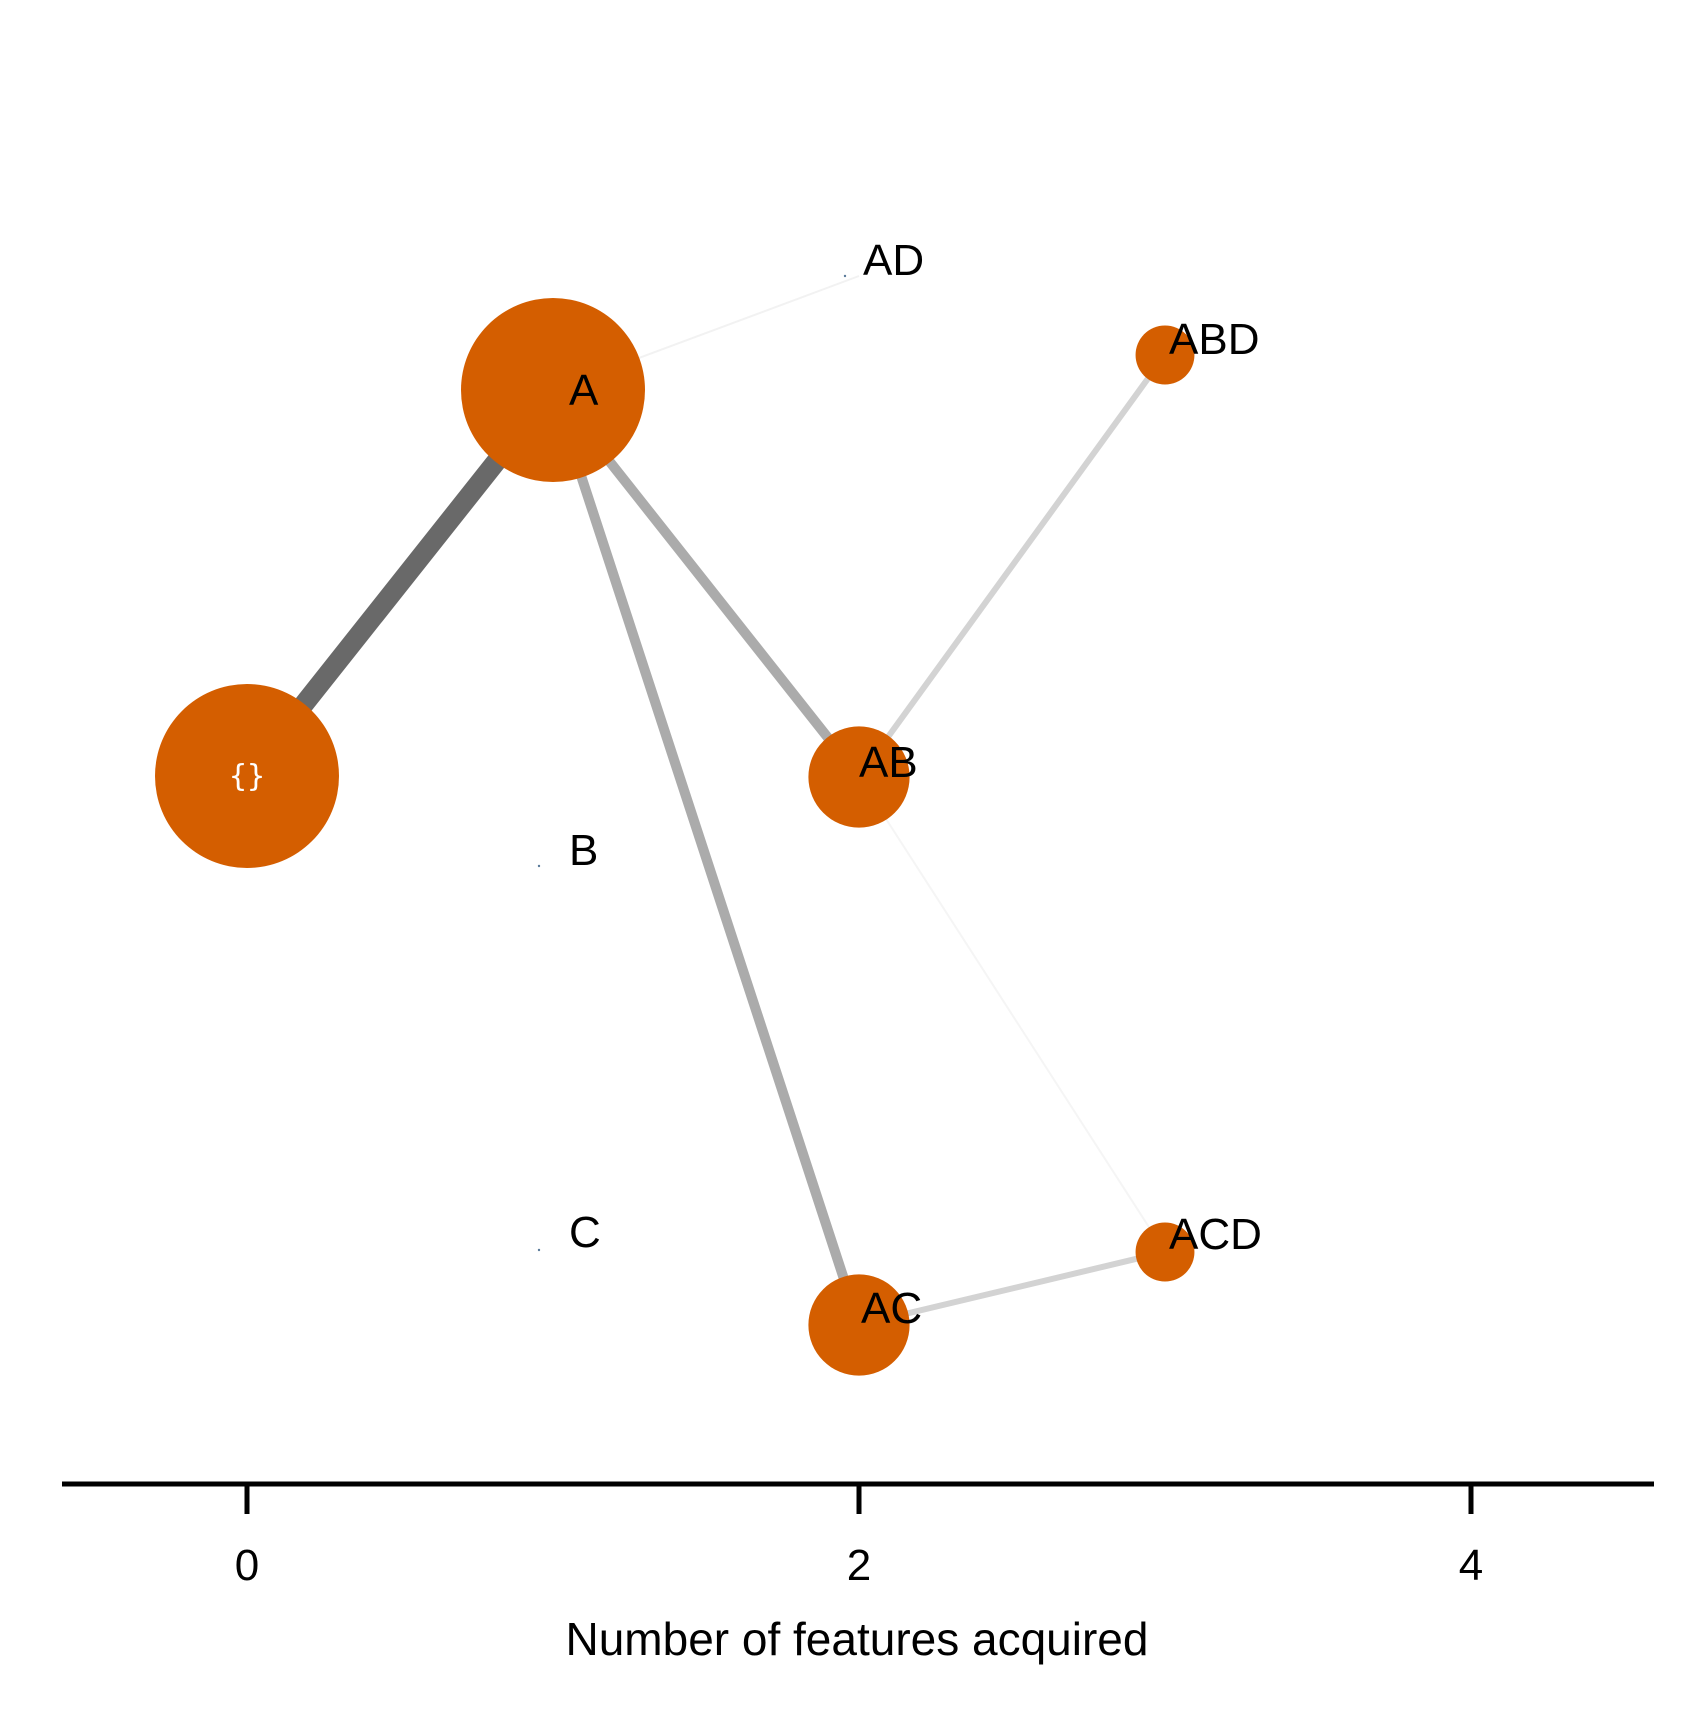  I want to click on node-label-ABD: ABD, so click(1214, 339).